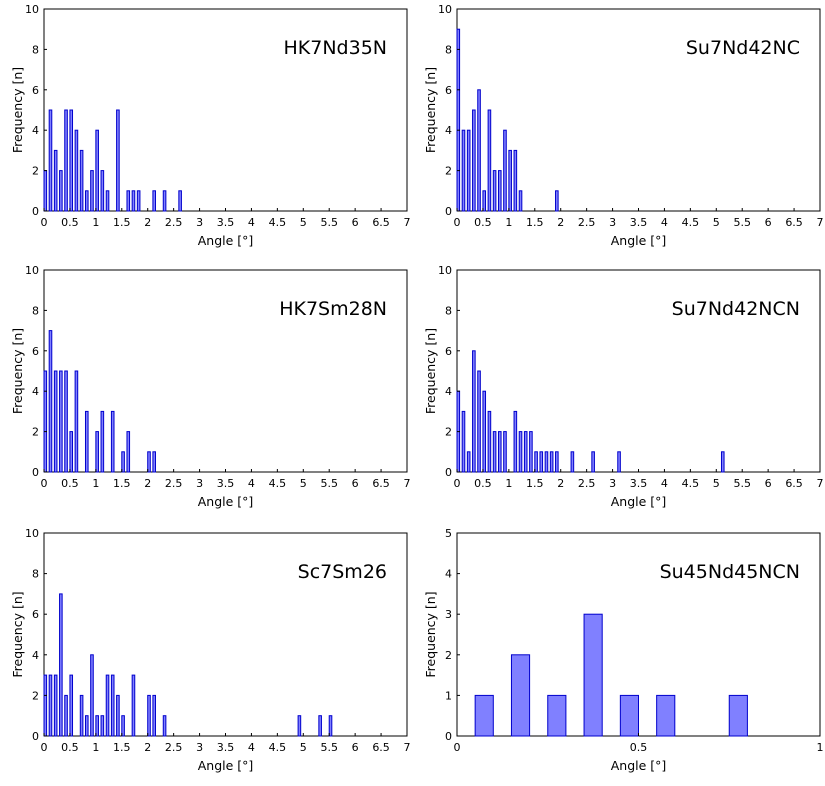 The image size is (825, 786). Describe the element at coordinates (17, 634) in the screenshot. I see `y-axis-label: Frequency [n]` at that location.